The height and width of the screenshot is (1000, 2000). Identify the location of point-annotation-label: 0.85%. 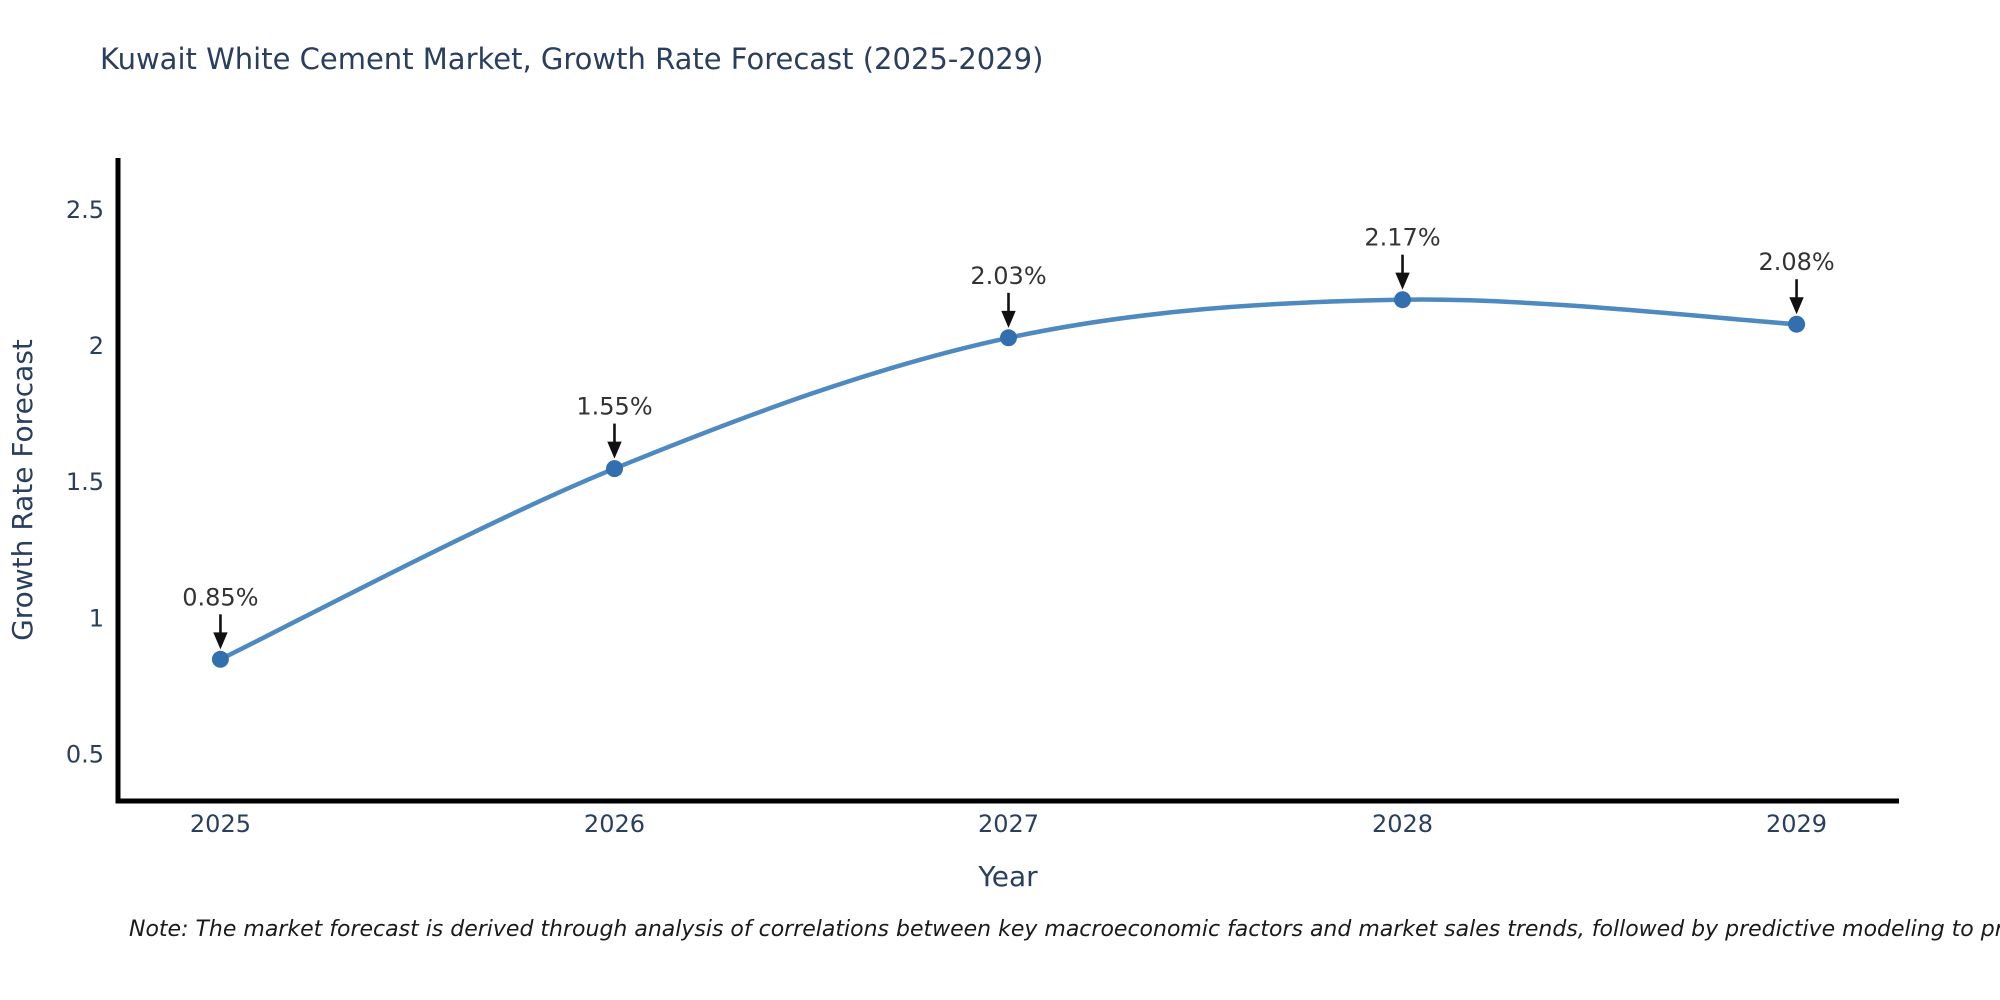
(220, 597).